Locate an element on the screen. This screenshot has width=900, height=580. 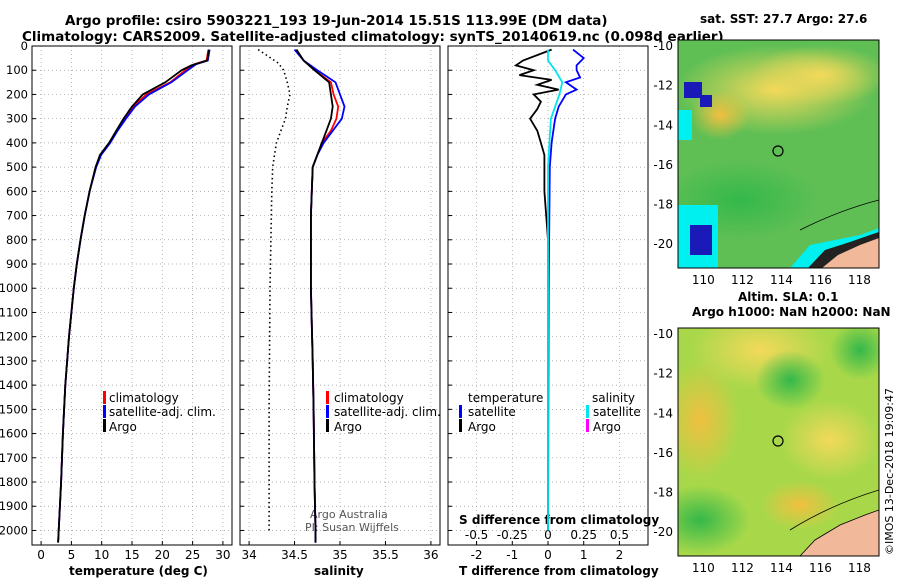
depth-tick-label: 1700 is located at coordinates (14, 458).